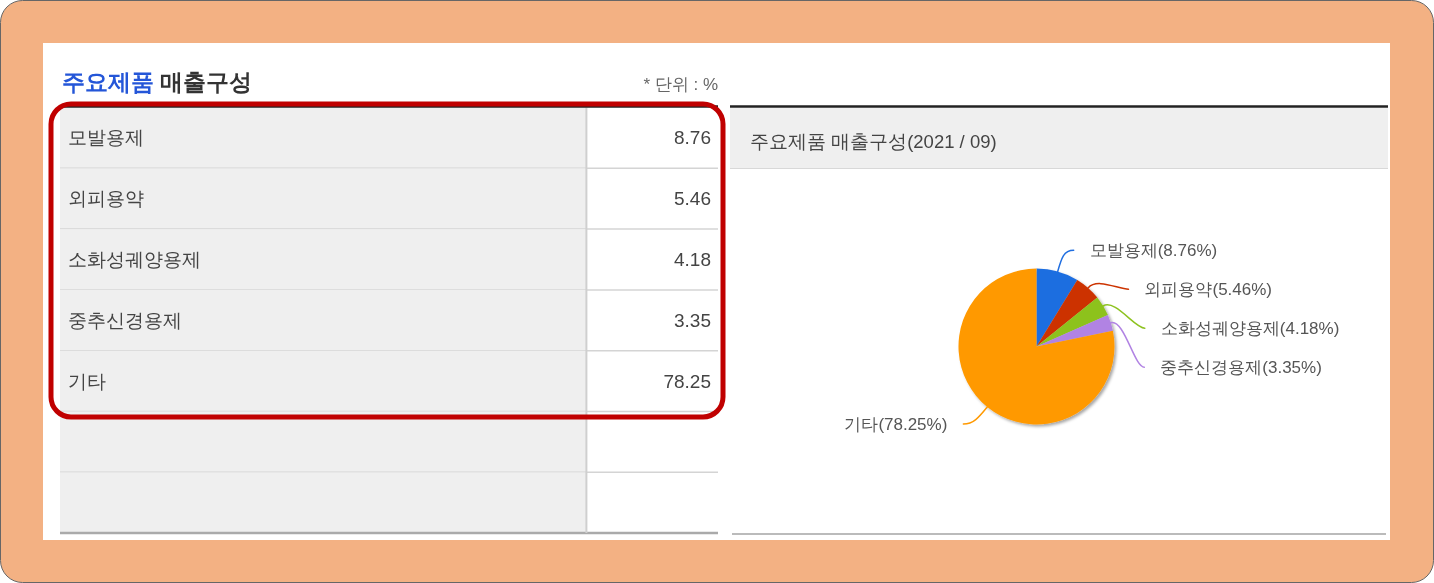 The image size is (1434, 583). What do you see at coordinates (157, 82) in the screenshot?
I see `text: 주요제품 매출구성` at bounding box center [157, 82].